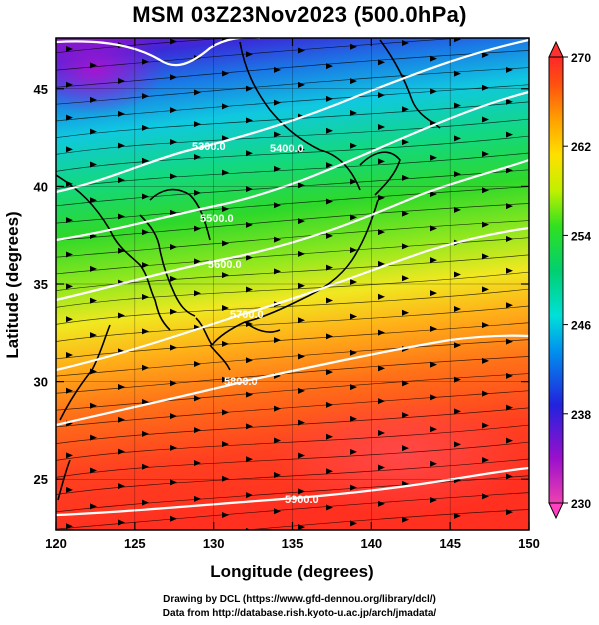 The image size is (599, 625). Describe the element at coordinates (569, 280) in the screenshot. I see `colorbar: 270 262 254 246 238 230` at that location.